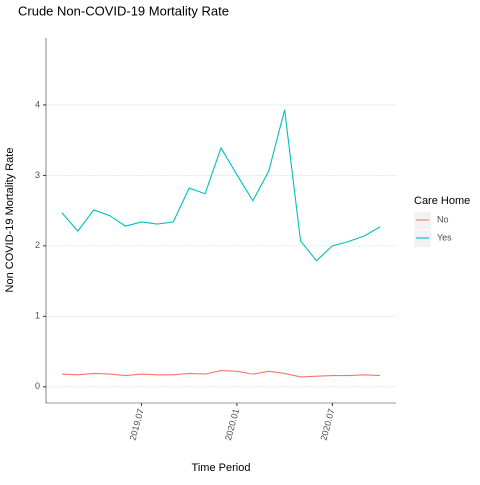  What do you see at coordinates (232, 425) in the screenshot?
I see `x-tick-label: 2020.01` at bounding box center [232, 425].